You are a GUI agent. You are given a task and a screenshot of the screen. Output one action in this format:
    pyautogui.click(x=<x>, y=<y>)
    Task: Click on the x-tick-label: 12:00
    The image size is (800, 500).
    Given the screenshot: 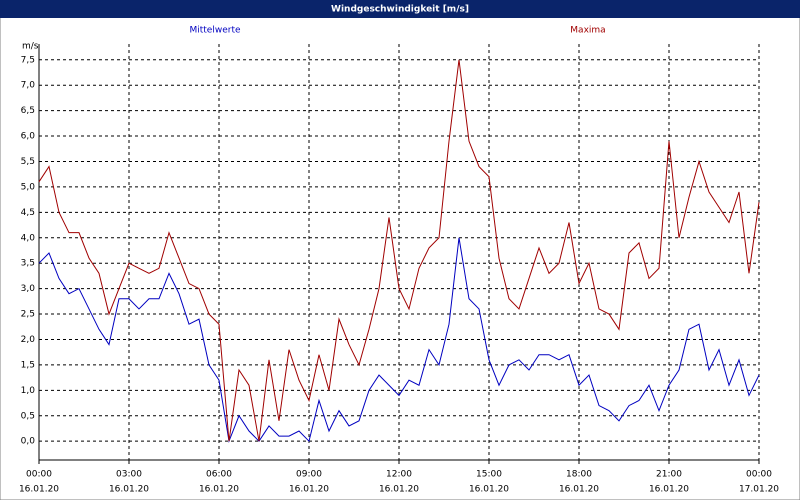 What is the action you would take?
    pyautogui.click(x=399, y=475)
    